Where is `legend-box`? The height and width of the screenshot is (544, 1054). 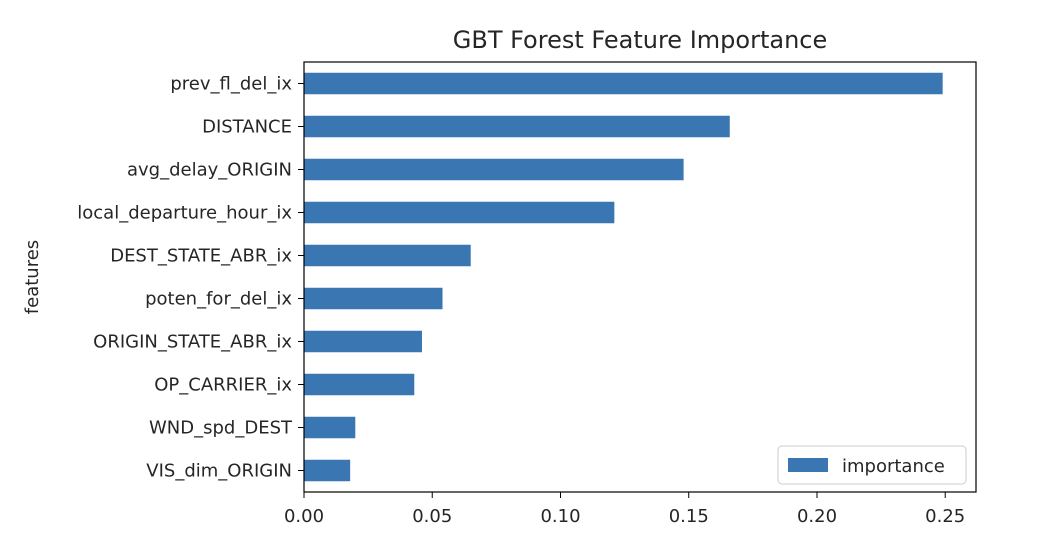 legend-box is located at coordinates (872, 465).